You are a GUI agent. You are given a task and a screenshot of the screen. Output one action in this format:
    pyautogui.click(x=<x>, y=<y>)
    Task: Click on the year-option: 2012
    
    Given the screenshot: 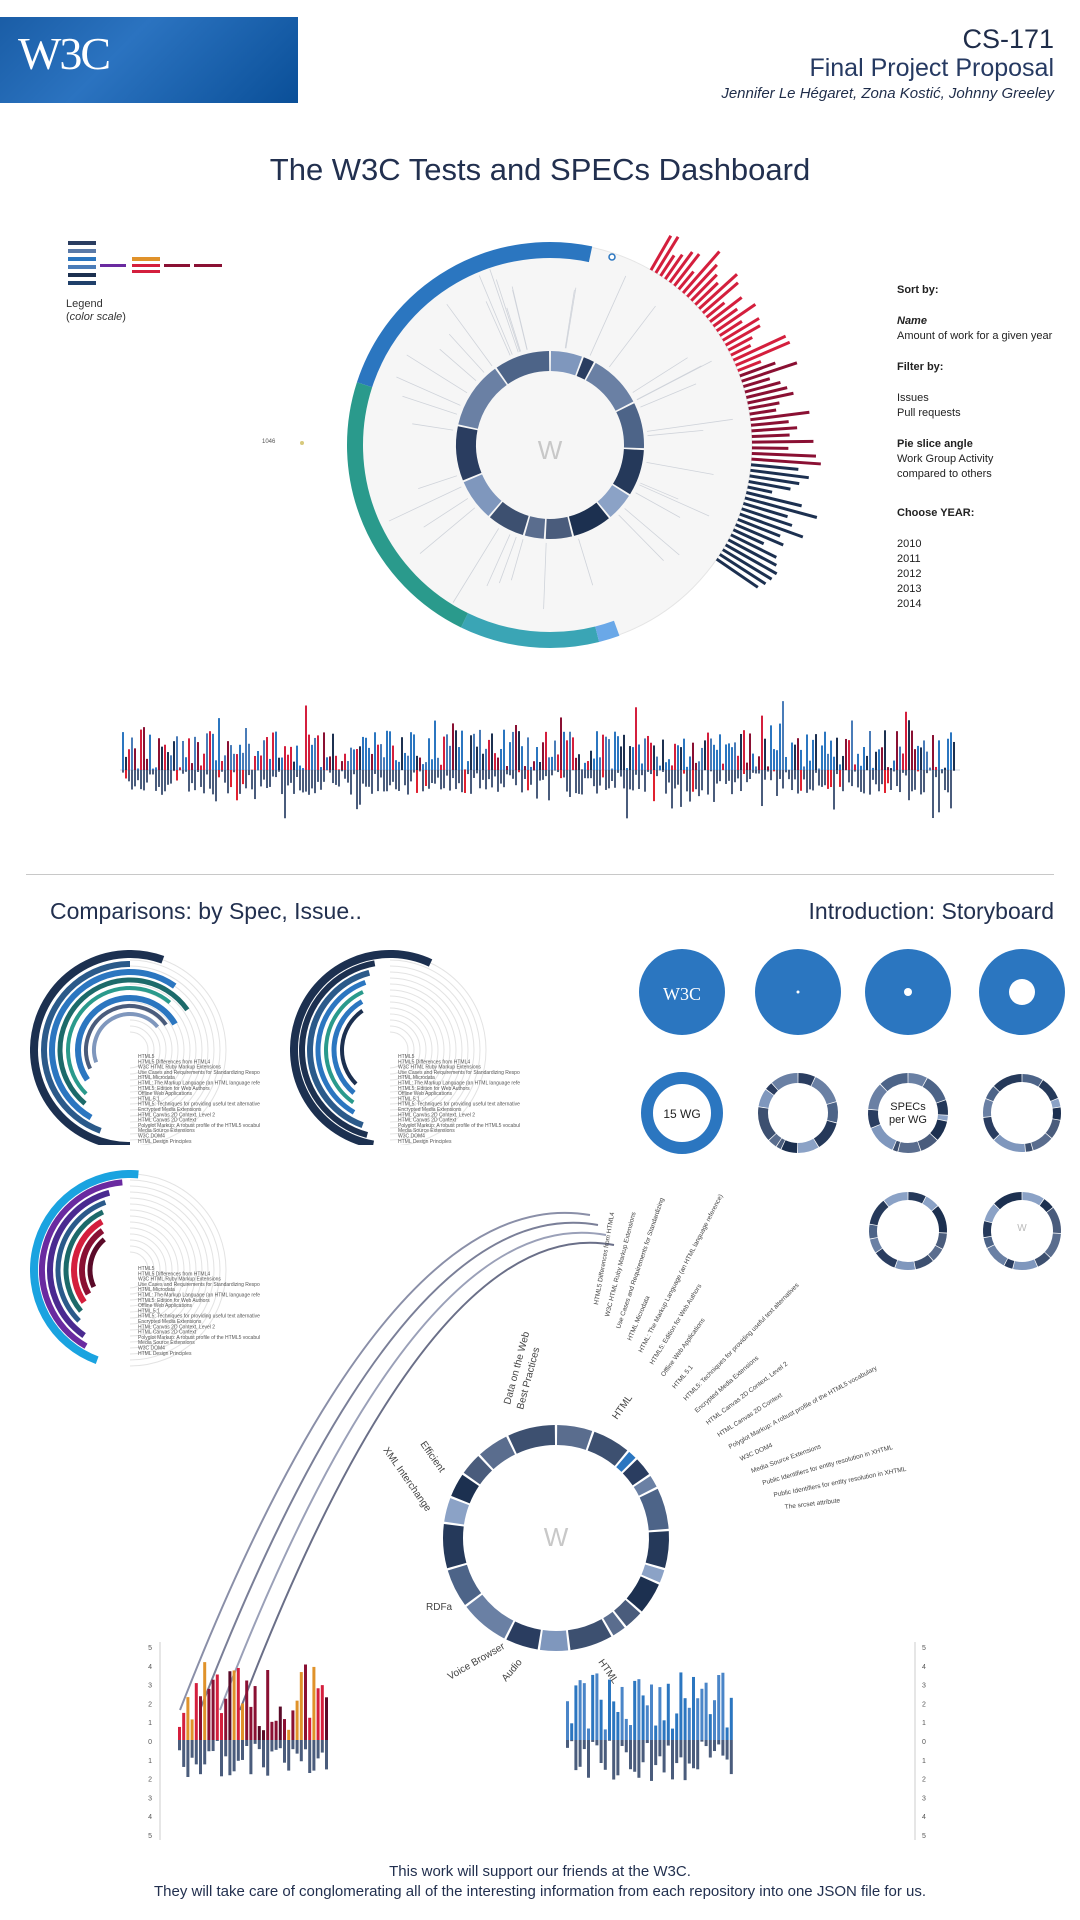 What is the action you would take?
    pyautogui.click(x=909, y=574)
    